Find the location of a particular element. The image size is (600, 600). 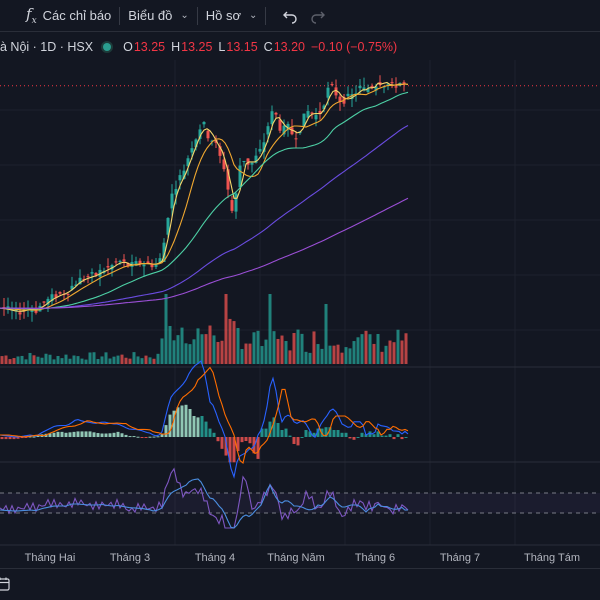

indicators-button: fx Các chỉ báo is located at coordinates (68, 16).